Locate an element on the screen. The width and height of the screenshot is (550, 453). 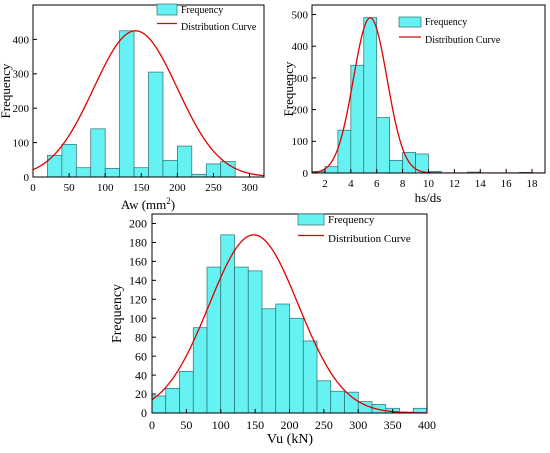
x-tick-label: 14 is located at coordinates (481, 184).